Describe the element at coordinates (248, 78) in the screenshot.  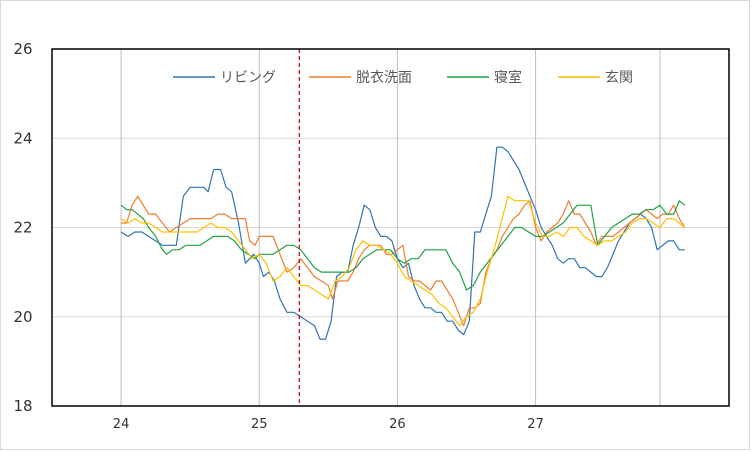
I see `legend-label-1: リビング` at that location.